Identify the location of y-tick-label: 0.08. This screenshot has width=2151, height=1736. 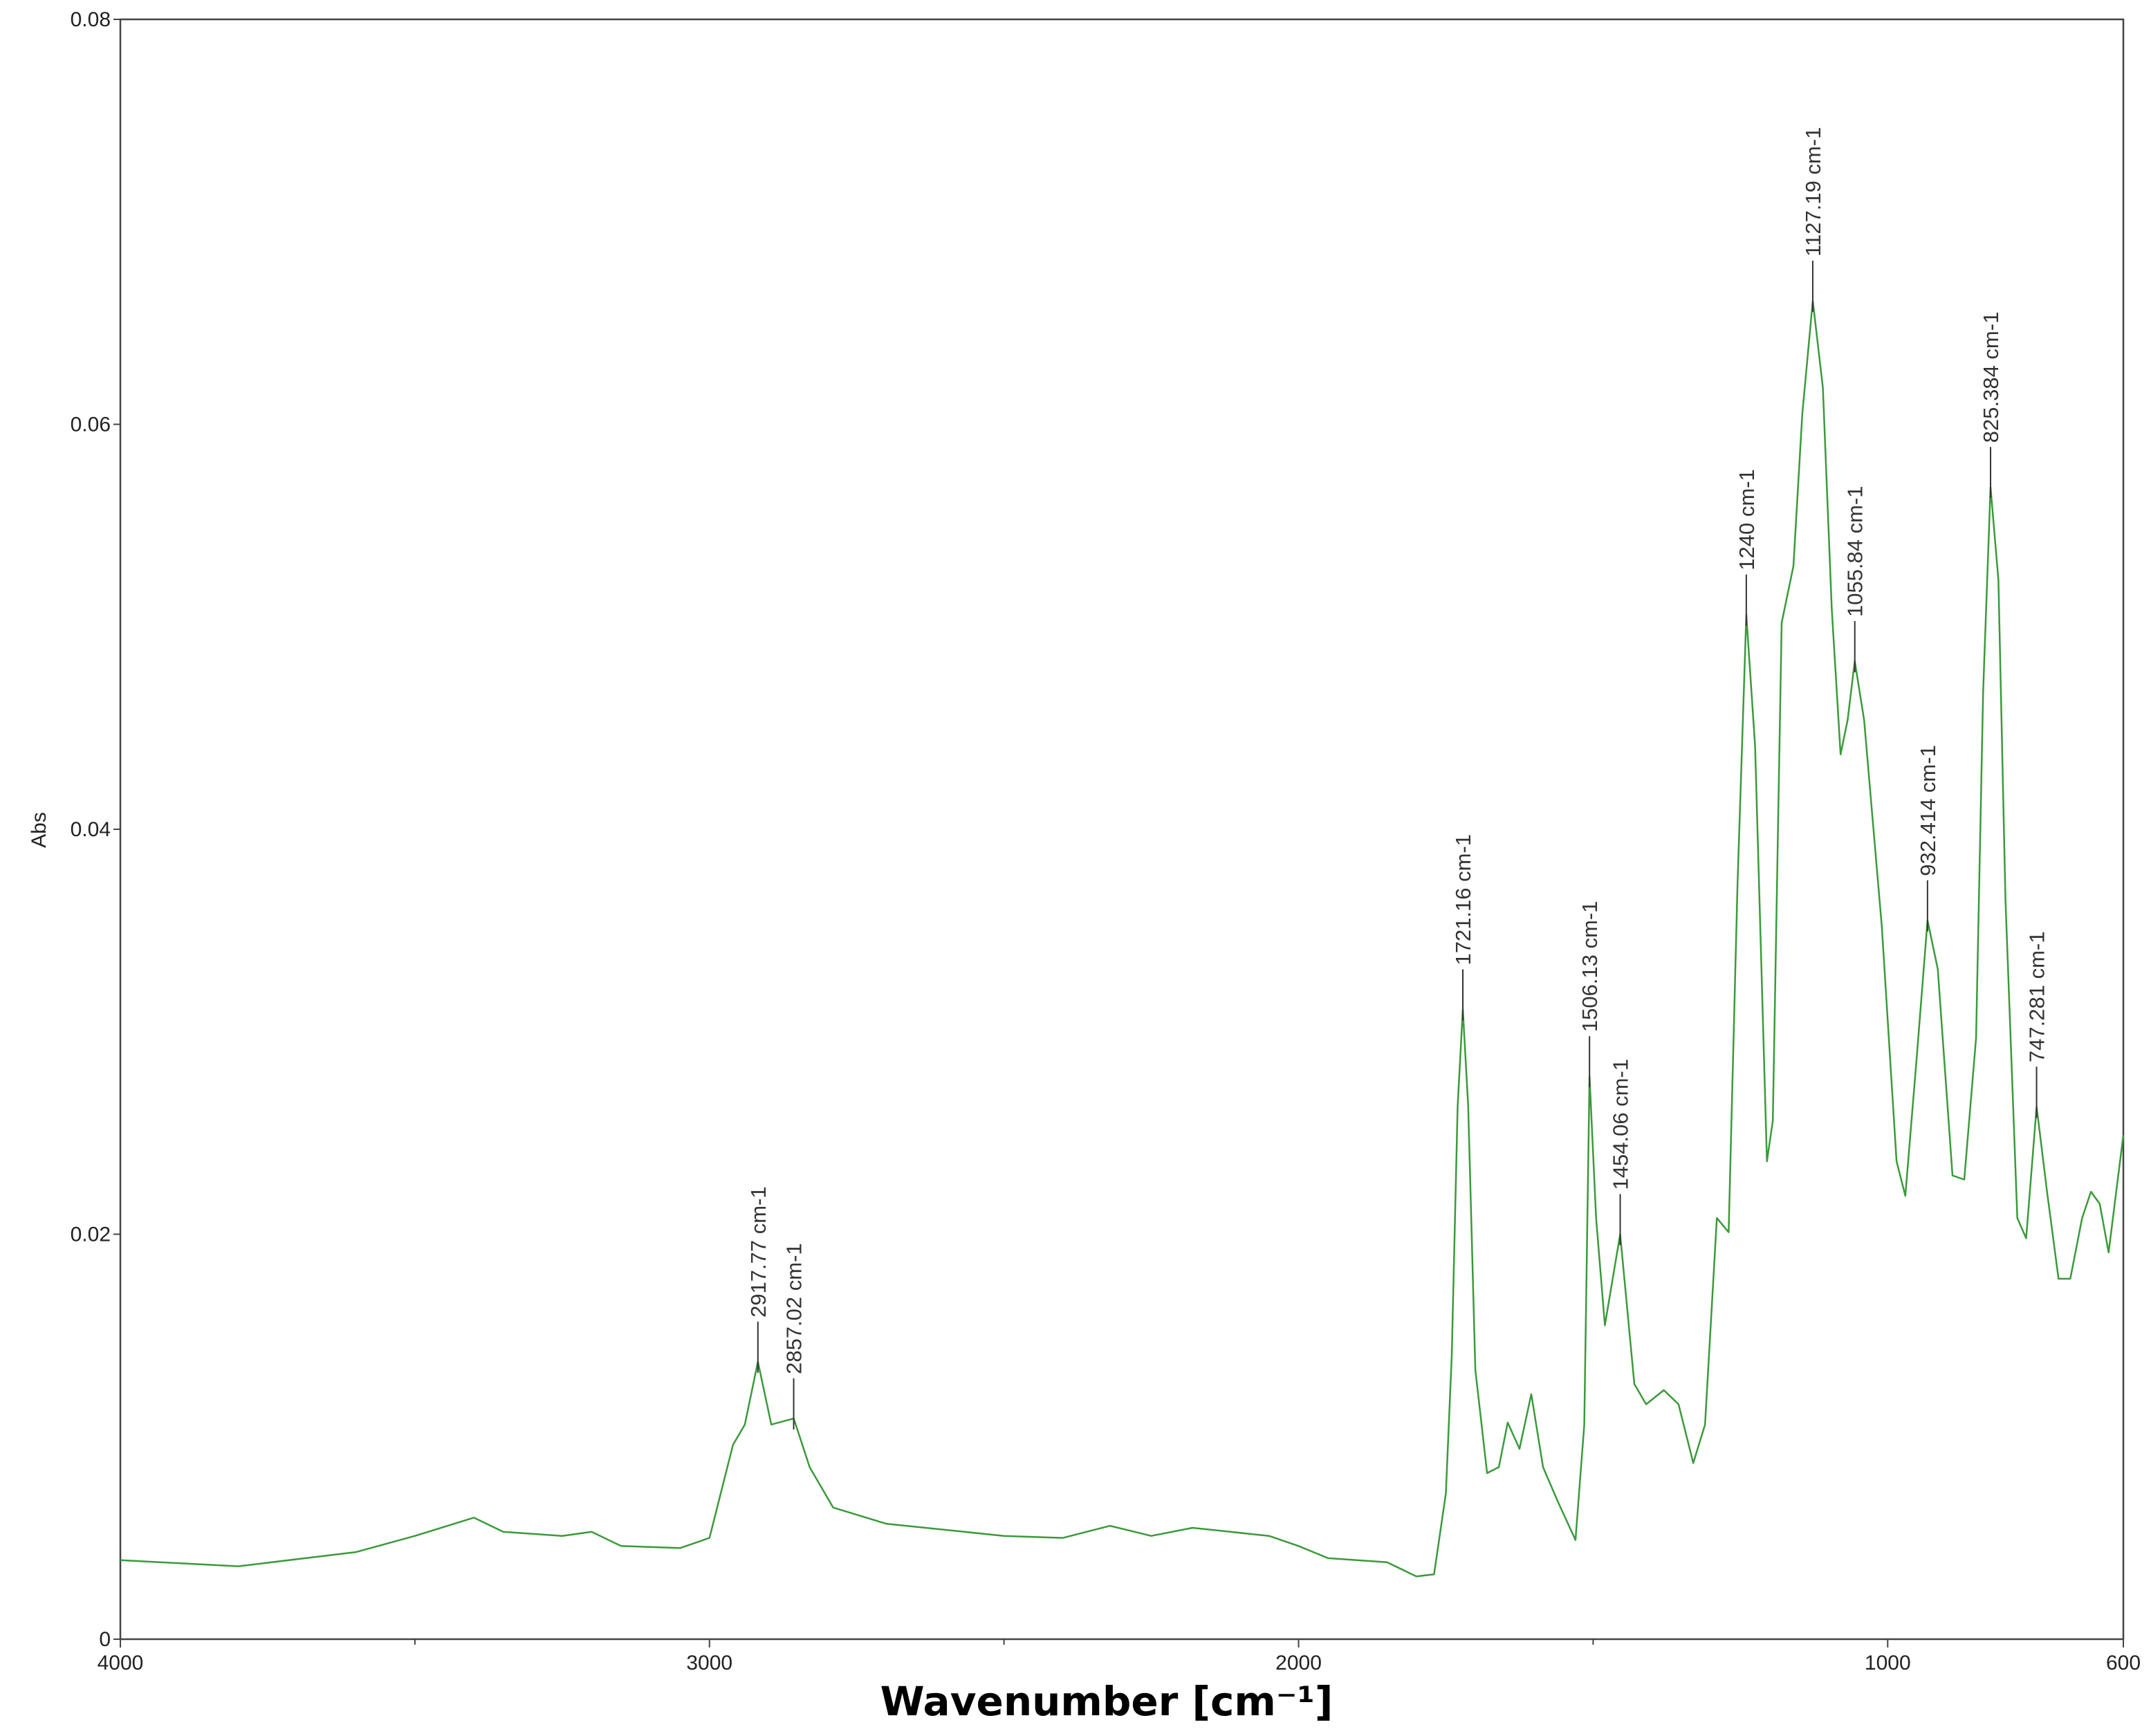
(91, 19).